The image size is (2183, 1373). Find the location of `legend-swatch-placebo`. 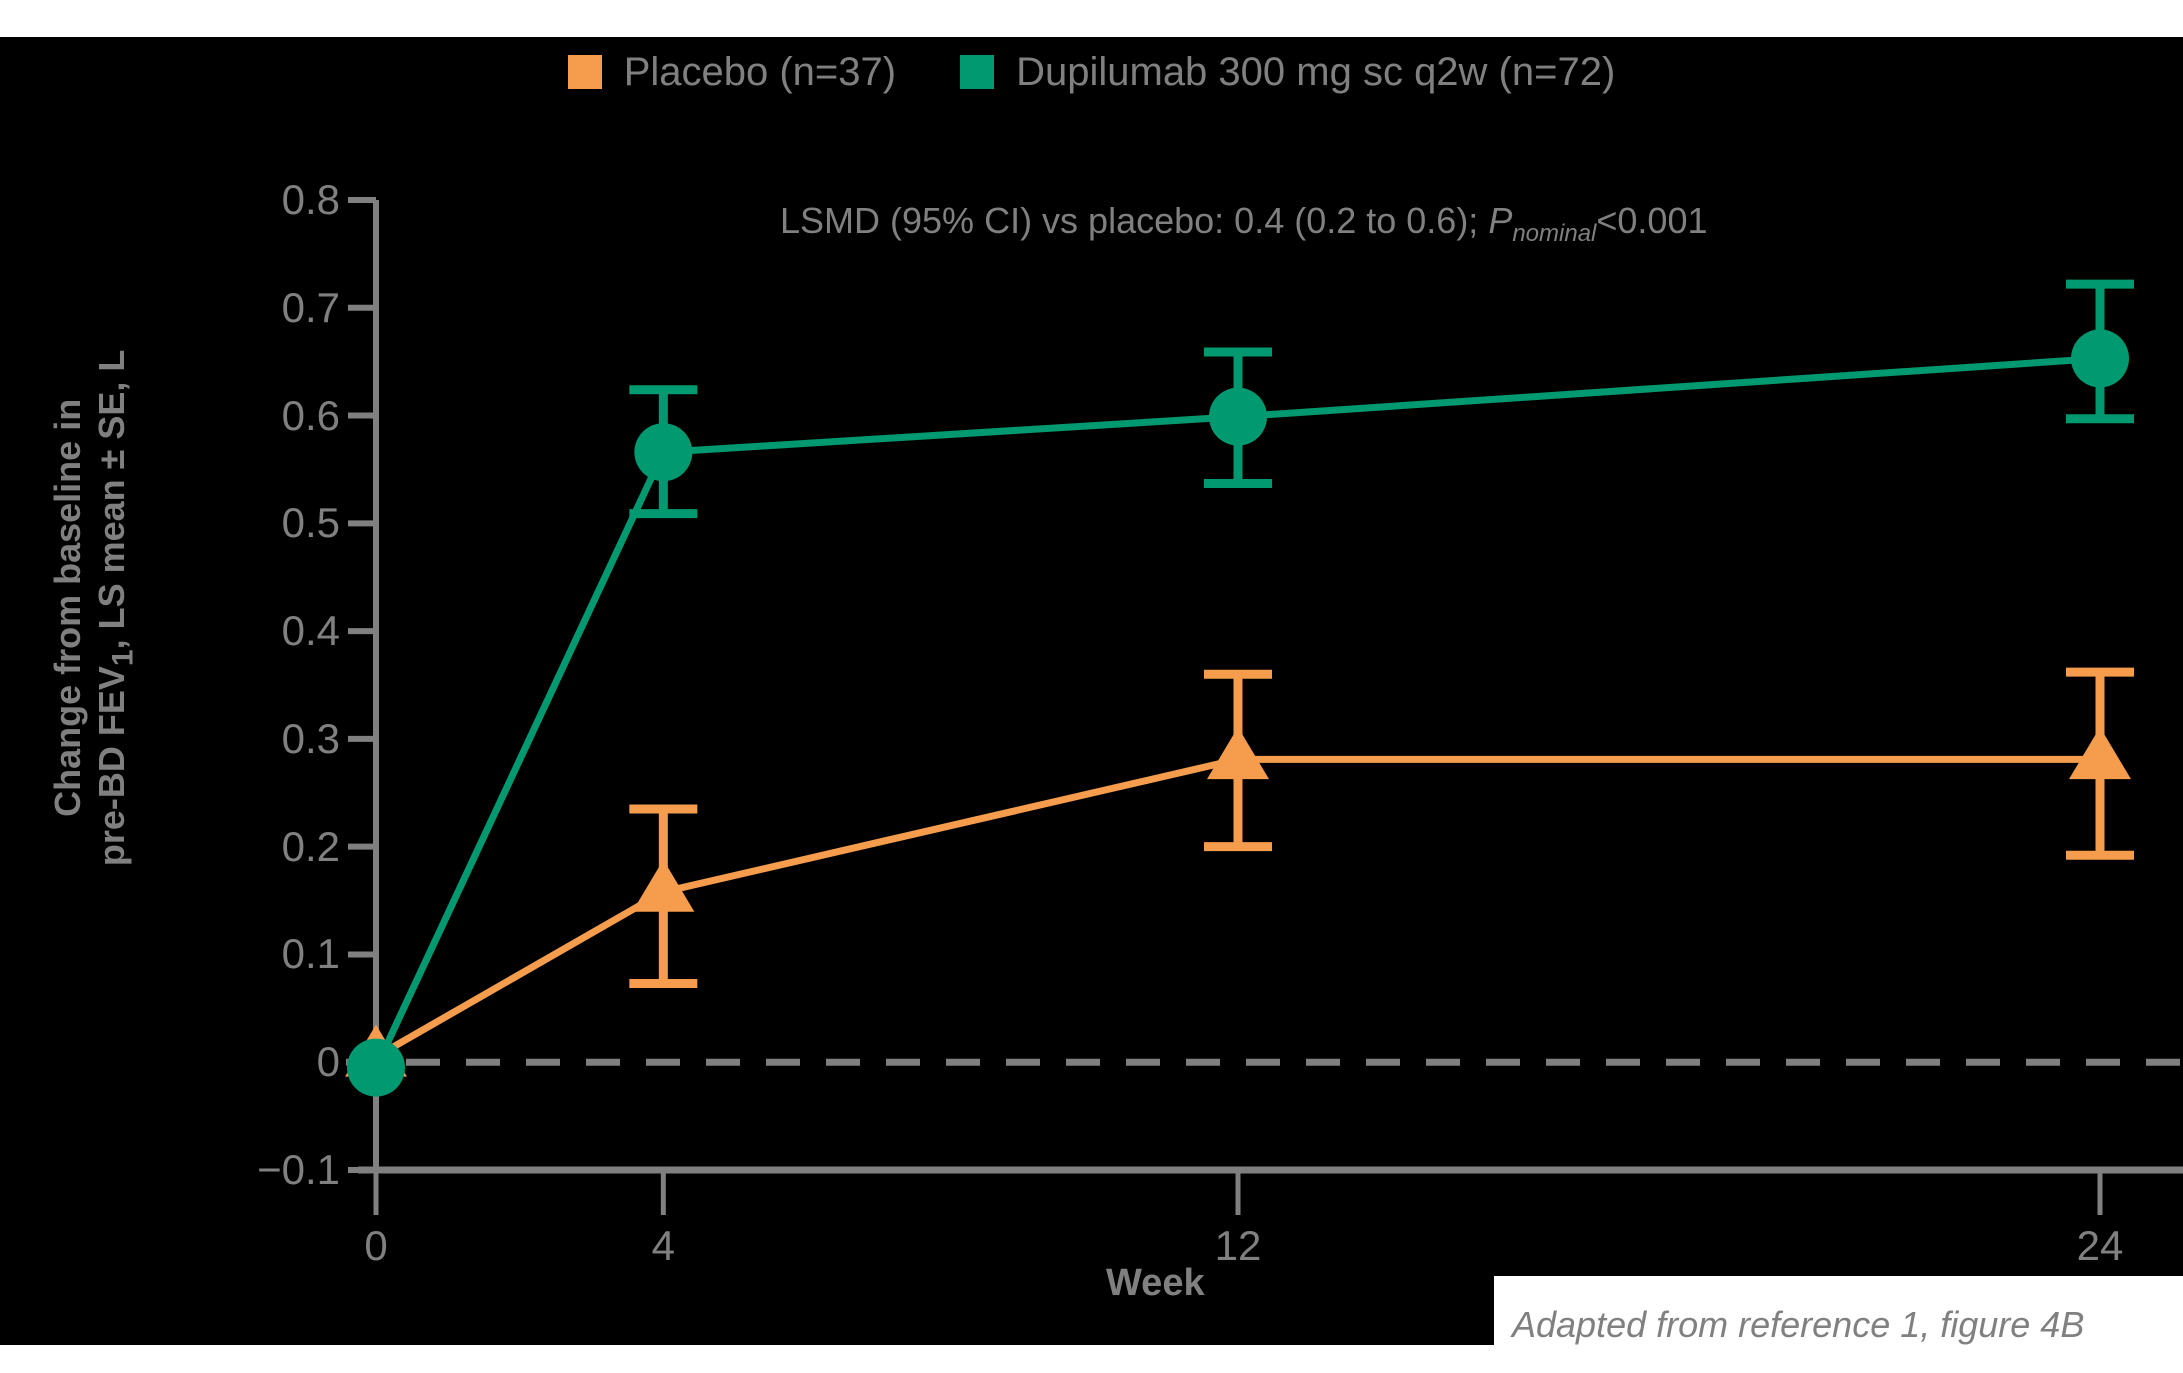

legend-swatch-placebo is located at coordinates (584, 72).